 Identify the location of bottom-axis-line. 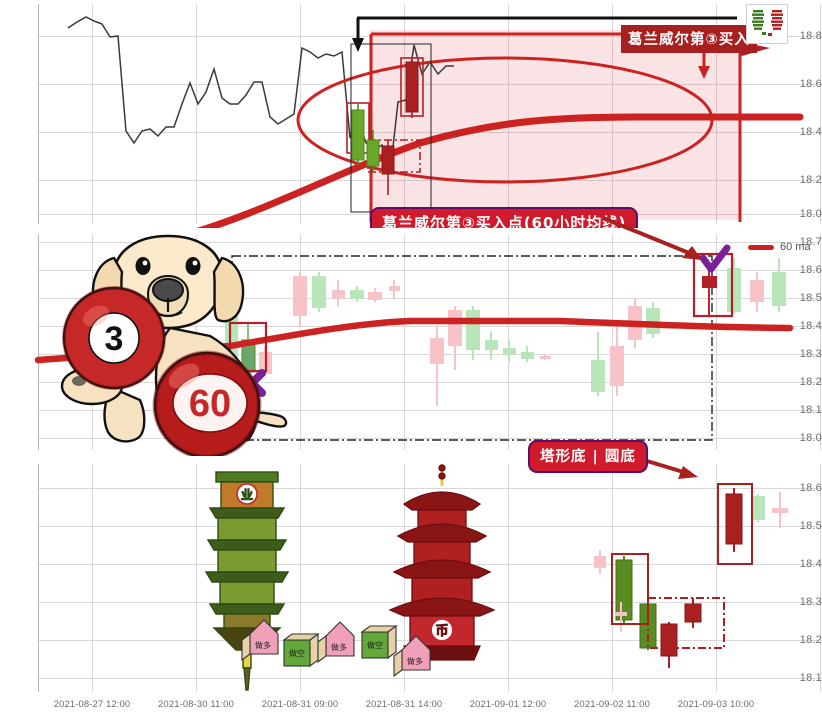
(38, 578).